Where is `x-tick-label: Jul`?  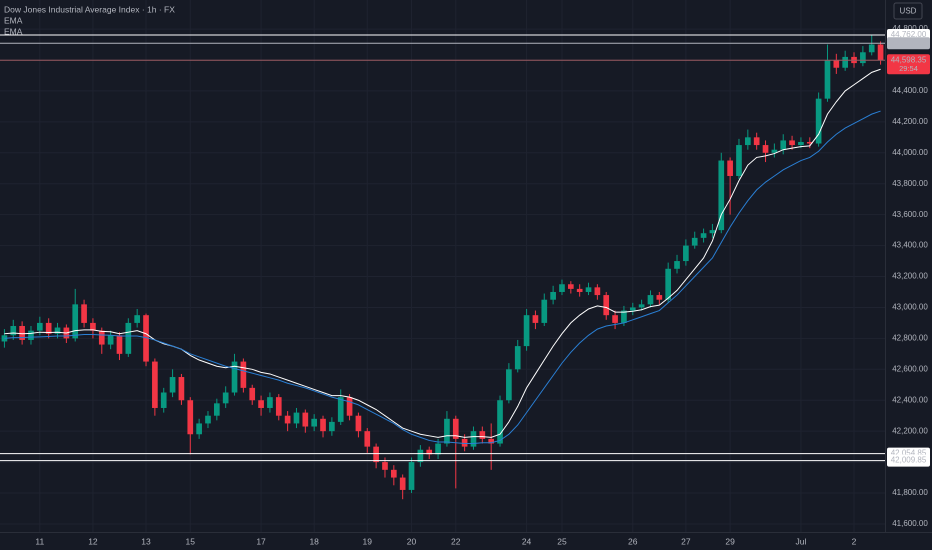 x-tick-label: Jul is located at coordinates (800, 541).